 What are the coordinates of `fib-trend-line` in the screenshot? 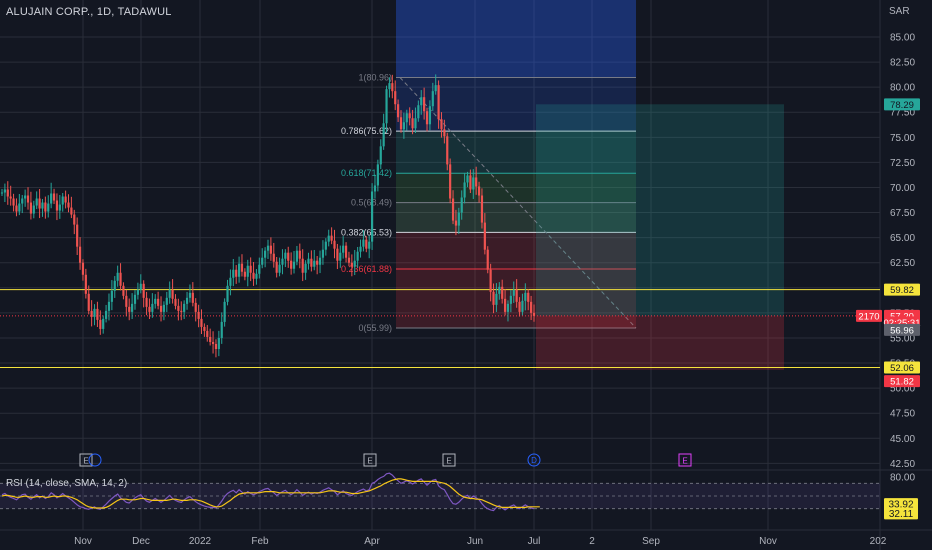 It's located at (518, 203).